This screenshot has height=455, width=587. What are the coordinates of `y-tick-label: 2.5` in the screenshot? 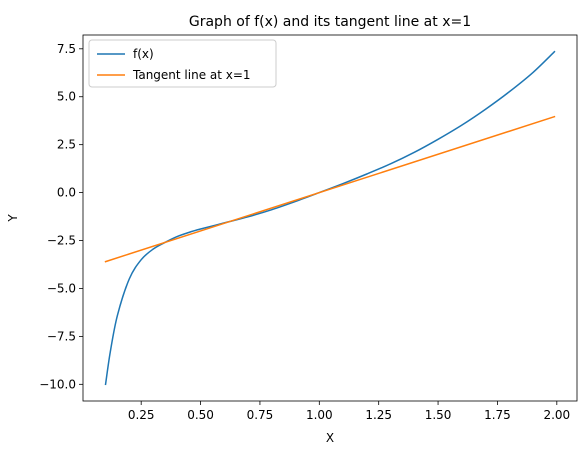 It's located at (66, 145).